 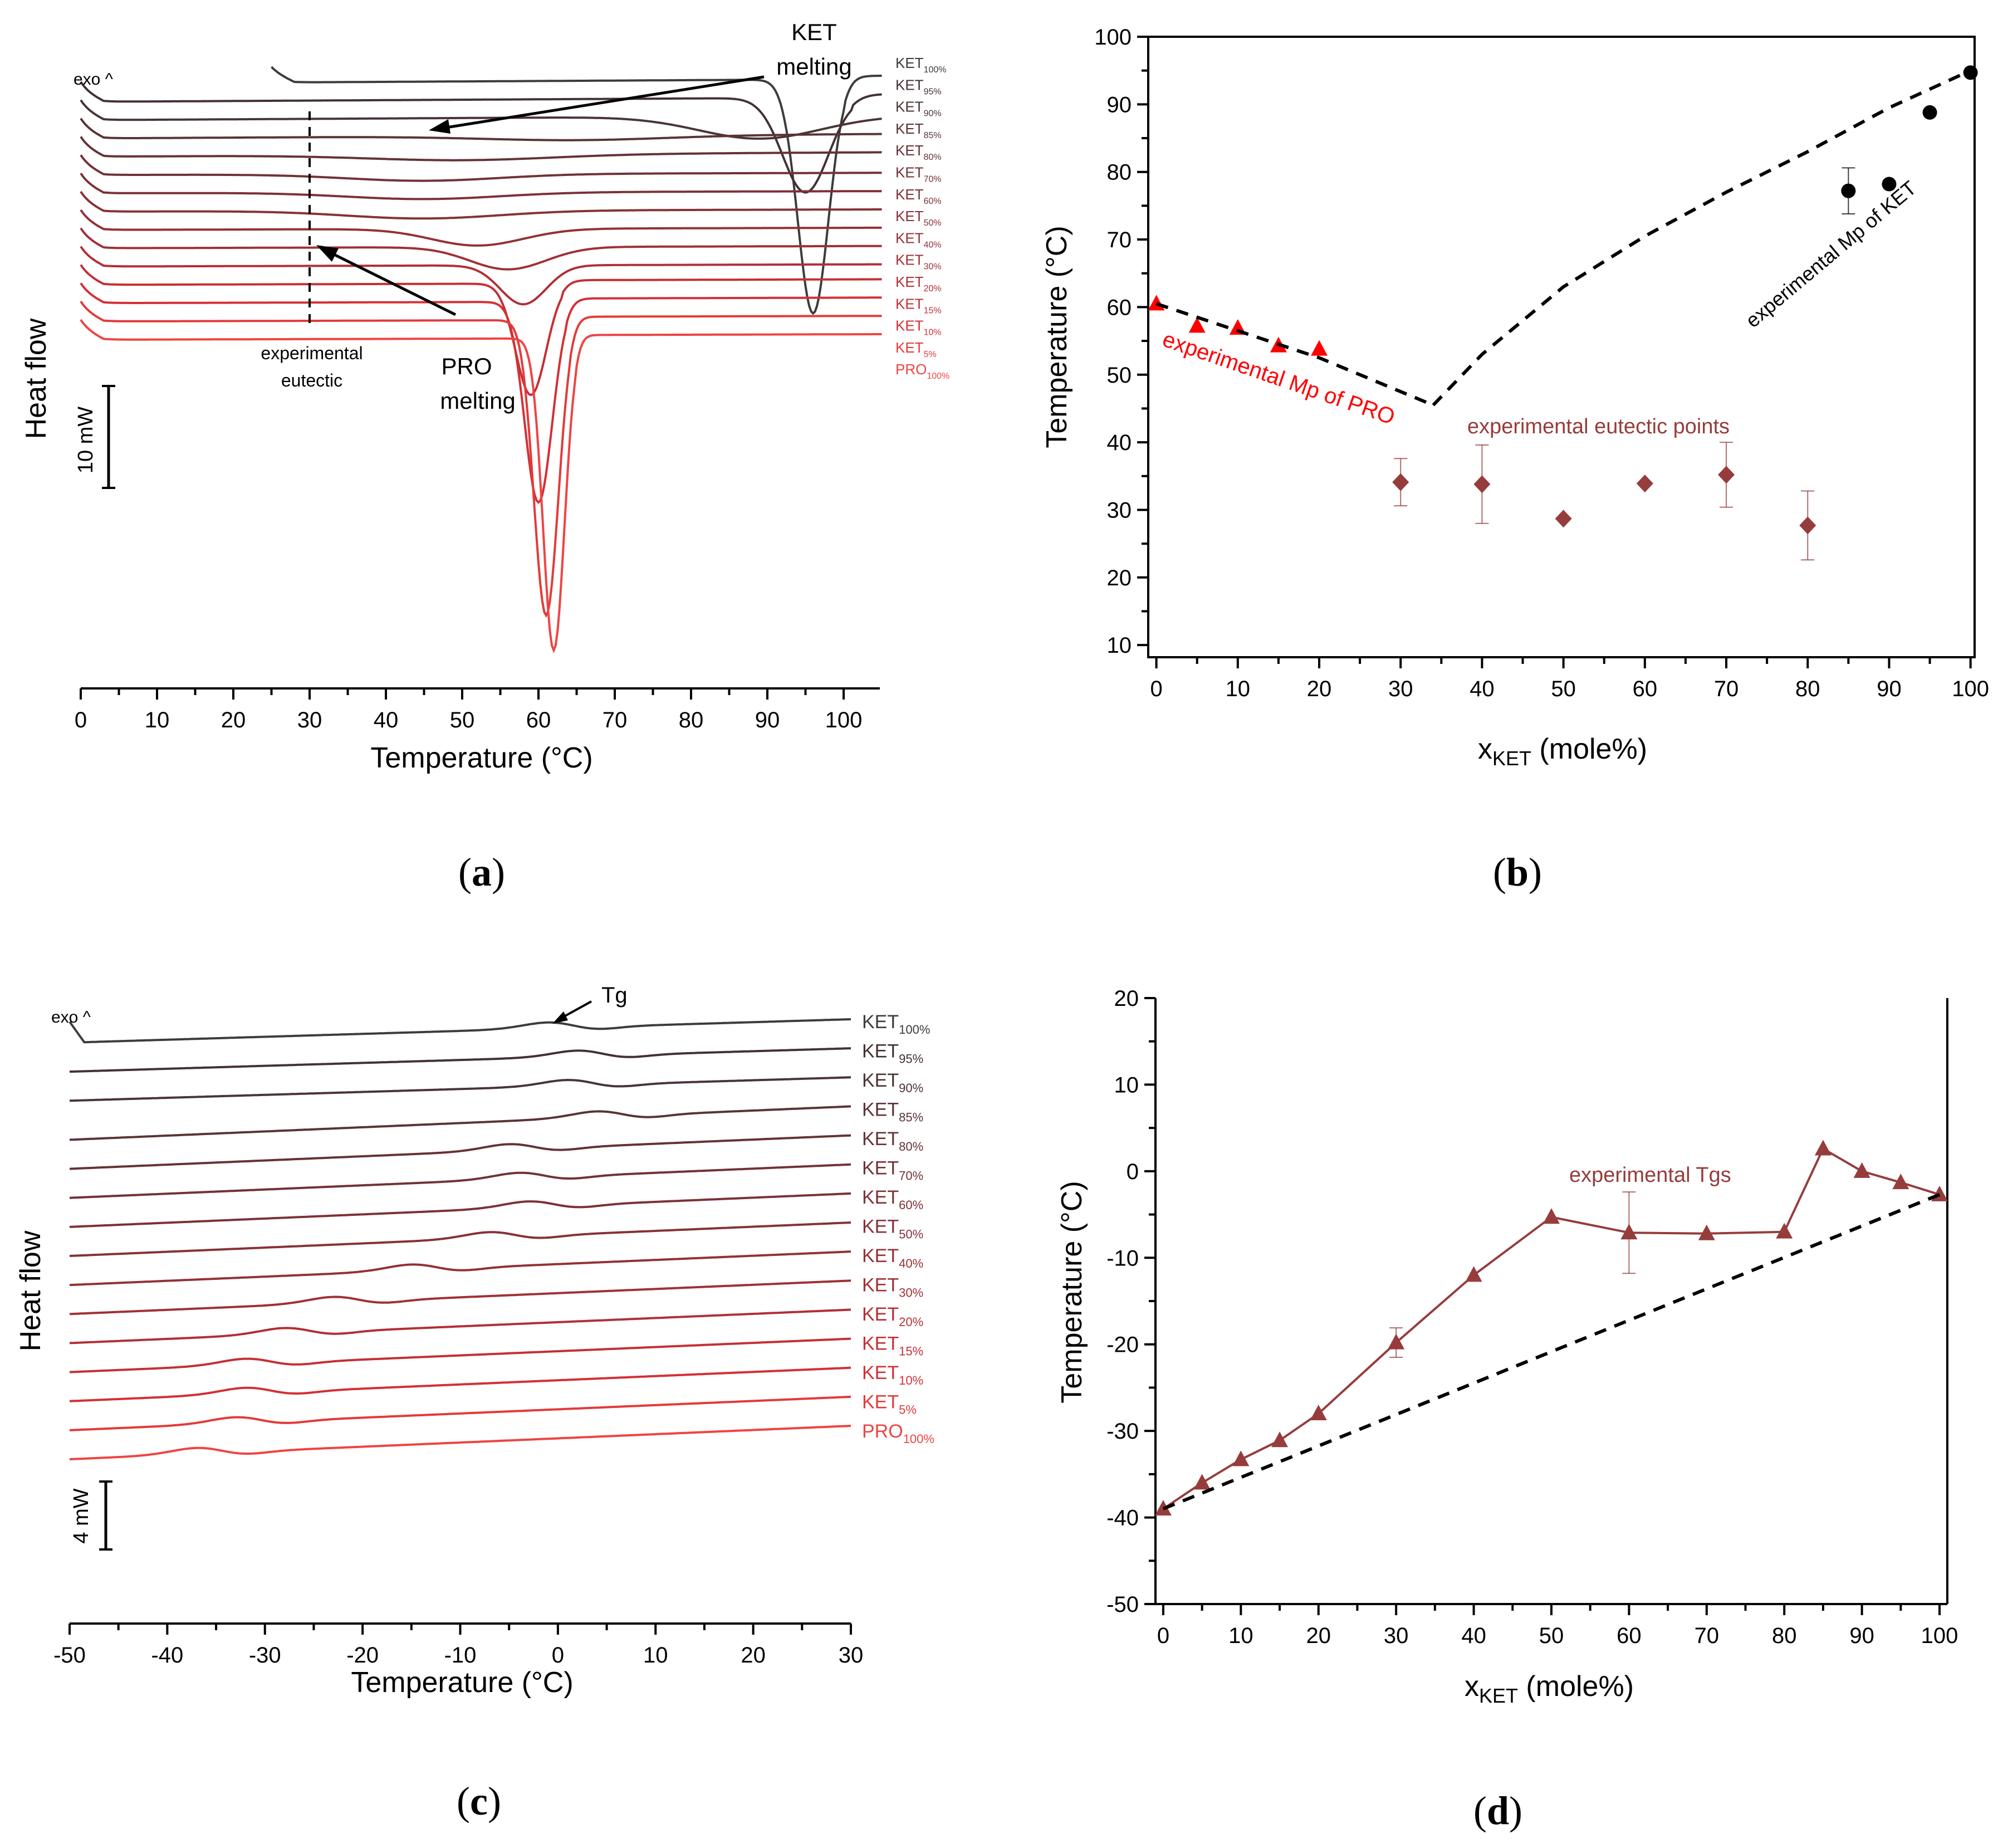 What do you see at coordinates (918, 86) in the screenshot?
I see `panel-a-series-label: KET95%` at bounding box center [918, 86].